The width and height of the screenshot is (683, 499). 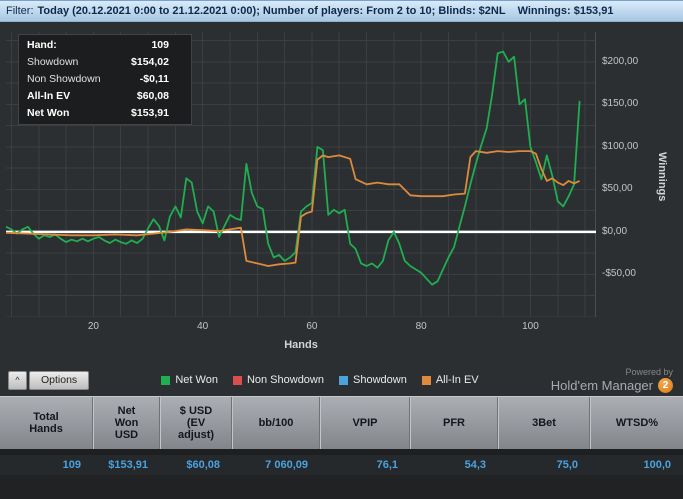 What do you see at coordinates (196, 423) in the screenshot?
I see `col-header-usd-ev-adjust: $ USD (EV adjust)` at bounding box center [196, 423].